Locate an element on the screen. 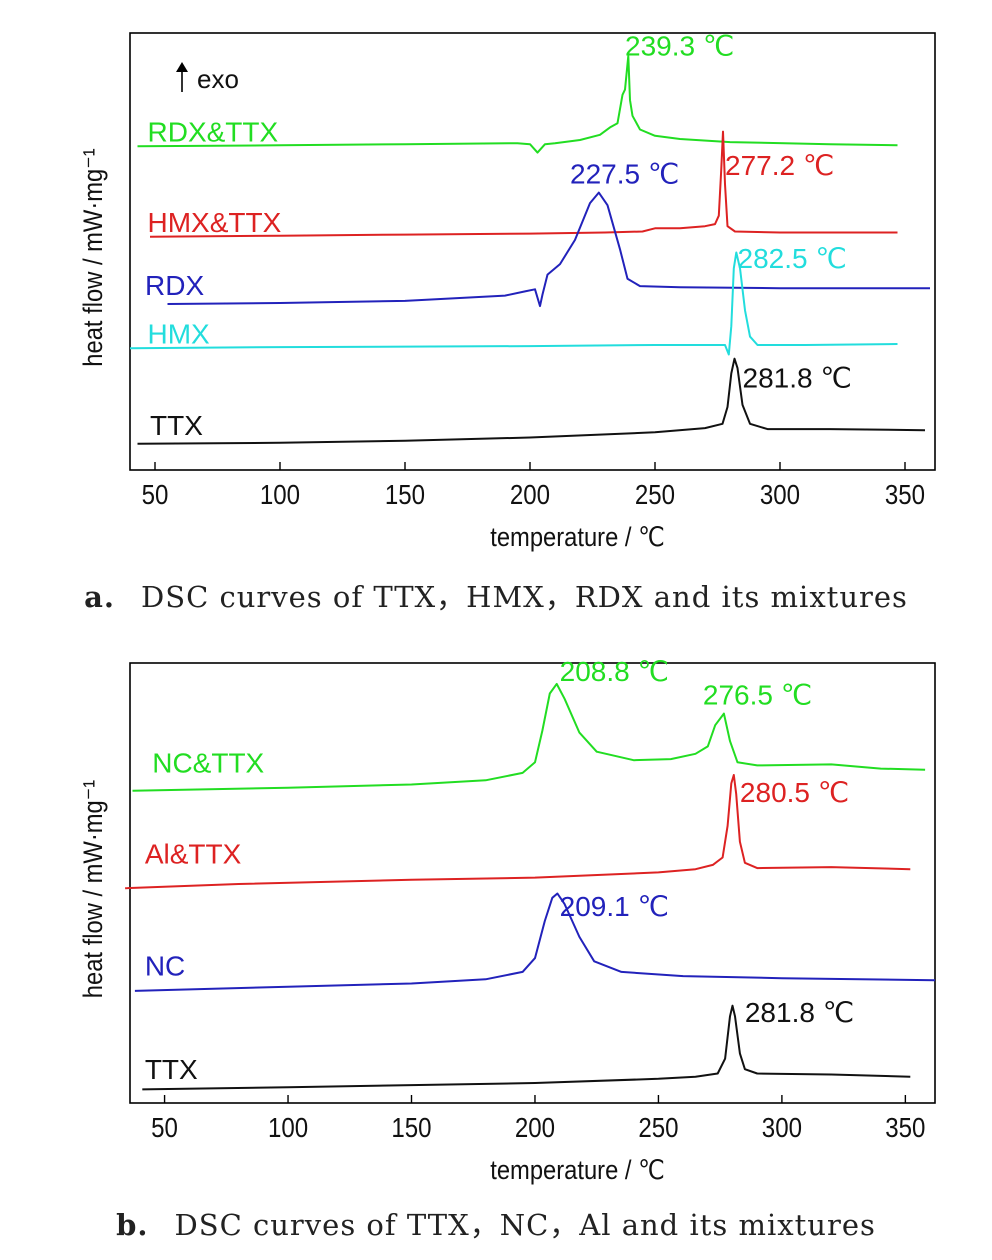 The width and height of the screenshot is (992, 1260). peak-label: 239.3 ℃ is located at coordinates (679, 45).